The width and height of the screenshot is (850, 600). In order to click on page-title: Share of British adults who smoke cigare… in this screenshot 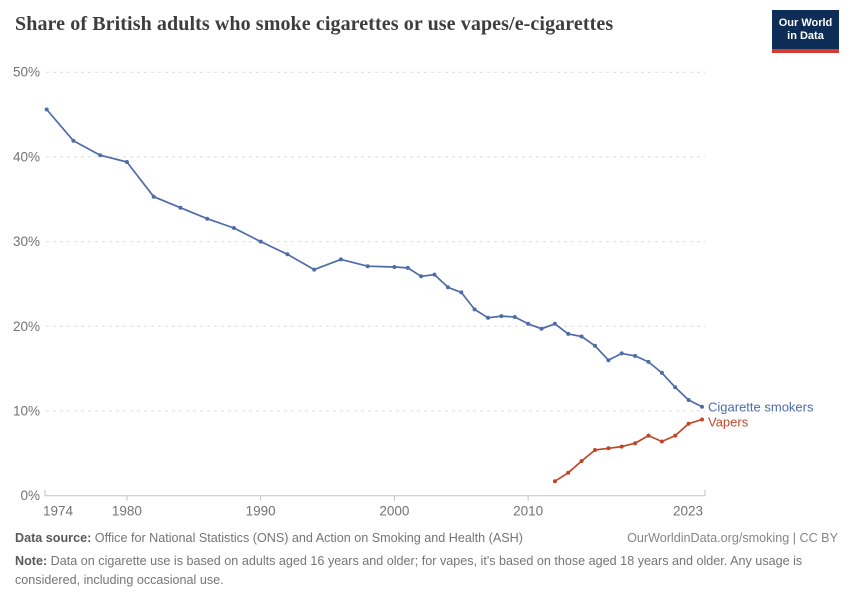, I will do `click(314, 24)`.